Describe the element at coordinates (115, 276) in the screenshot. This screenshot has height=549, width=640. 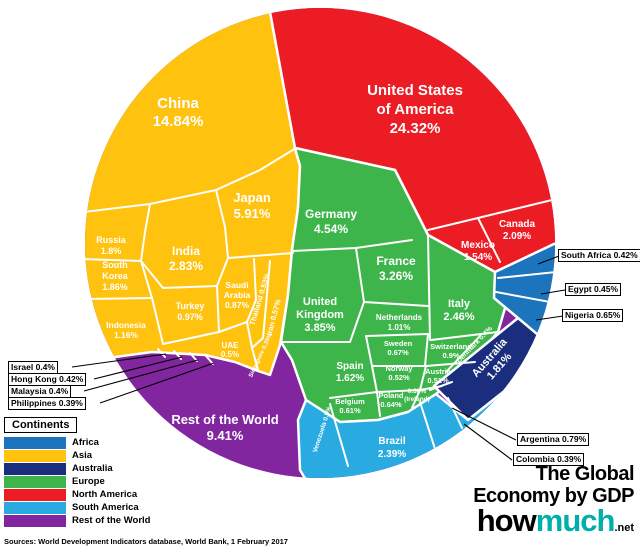
I see `region-label-south_korea: South Korea 1.86%` at that location.